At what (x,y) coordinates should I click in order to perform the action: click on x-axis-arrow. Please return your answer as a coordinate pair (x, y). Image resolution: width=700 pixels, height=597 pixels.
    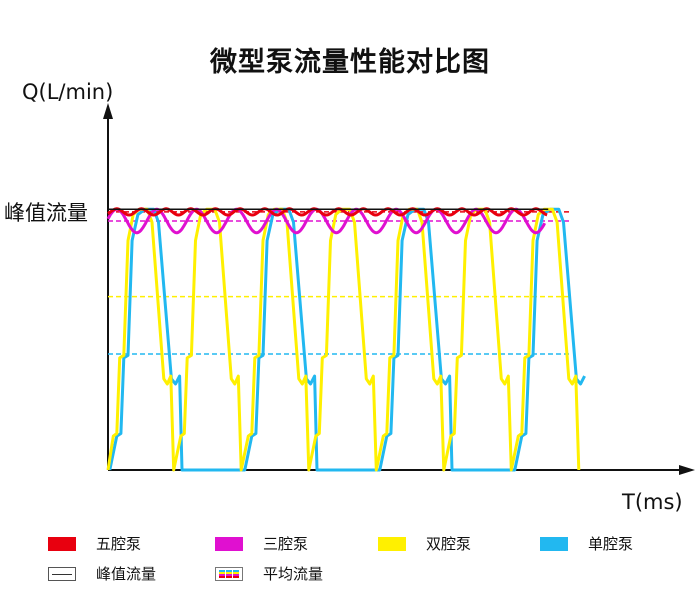
    Looking at the image, I should click on (687, 470).